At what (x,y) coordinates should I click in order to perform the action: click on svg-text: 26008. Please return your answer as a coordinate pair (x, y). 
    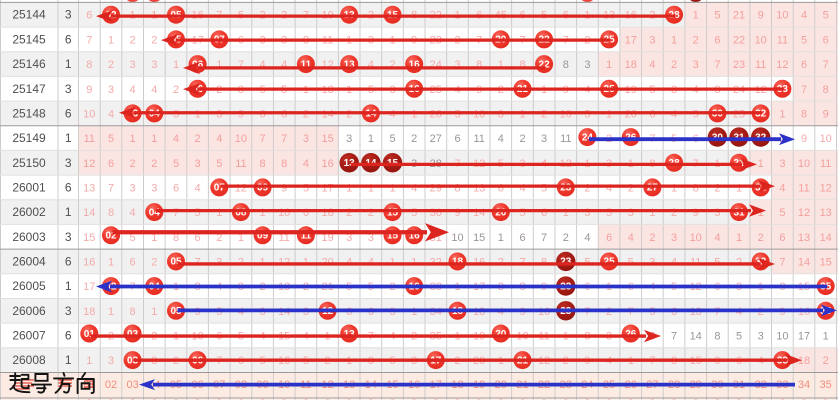
    Looking at the image, I should click on (29, 360).